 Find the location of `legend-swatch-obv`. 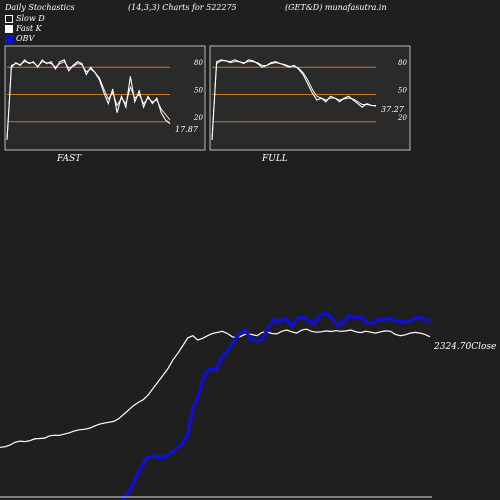

legend-swatch-obv is located at coordinates (9, 38).